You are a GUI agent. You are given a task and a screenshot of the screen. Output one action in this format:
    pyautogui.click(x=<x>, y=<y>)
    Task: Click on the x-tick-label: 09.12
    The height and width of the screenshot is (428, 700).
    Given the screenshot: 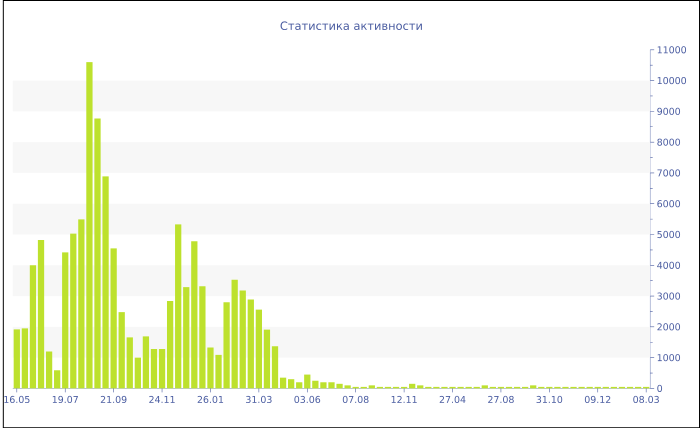 What is the action you would take?
    pyautogui.click(x=597, y=399)
    